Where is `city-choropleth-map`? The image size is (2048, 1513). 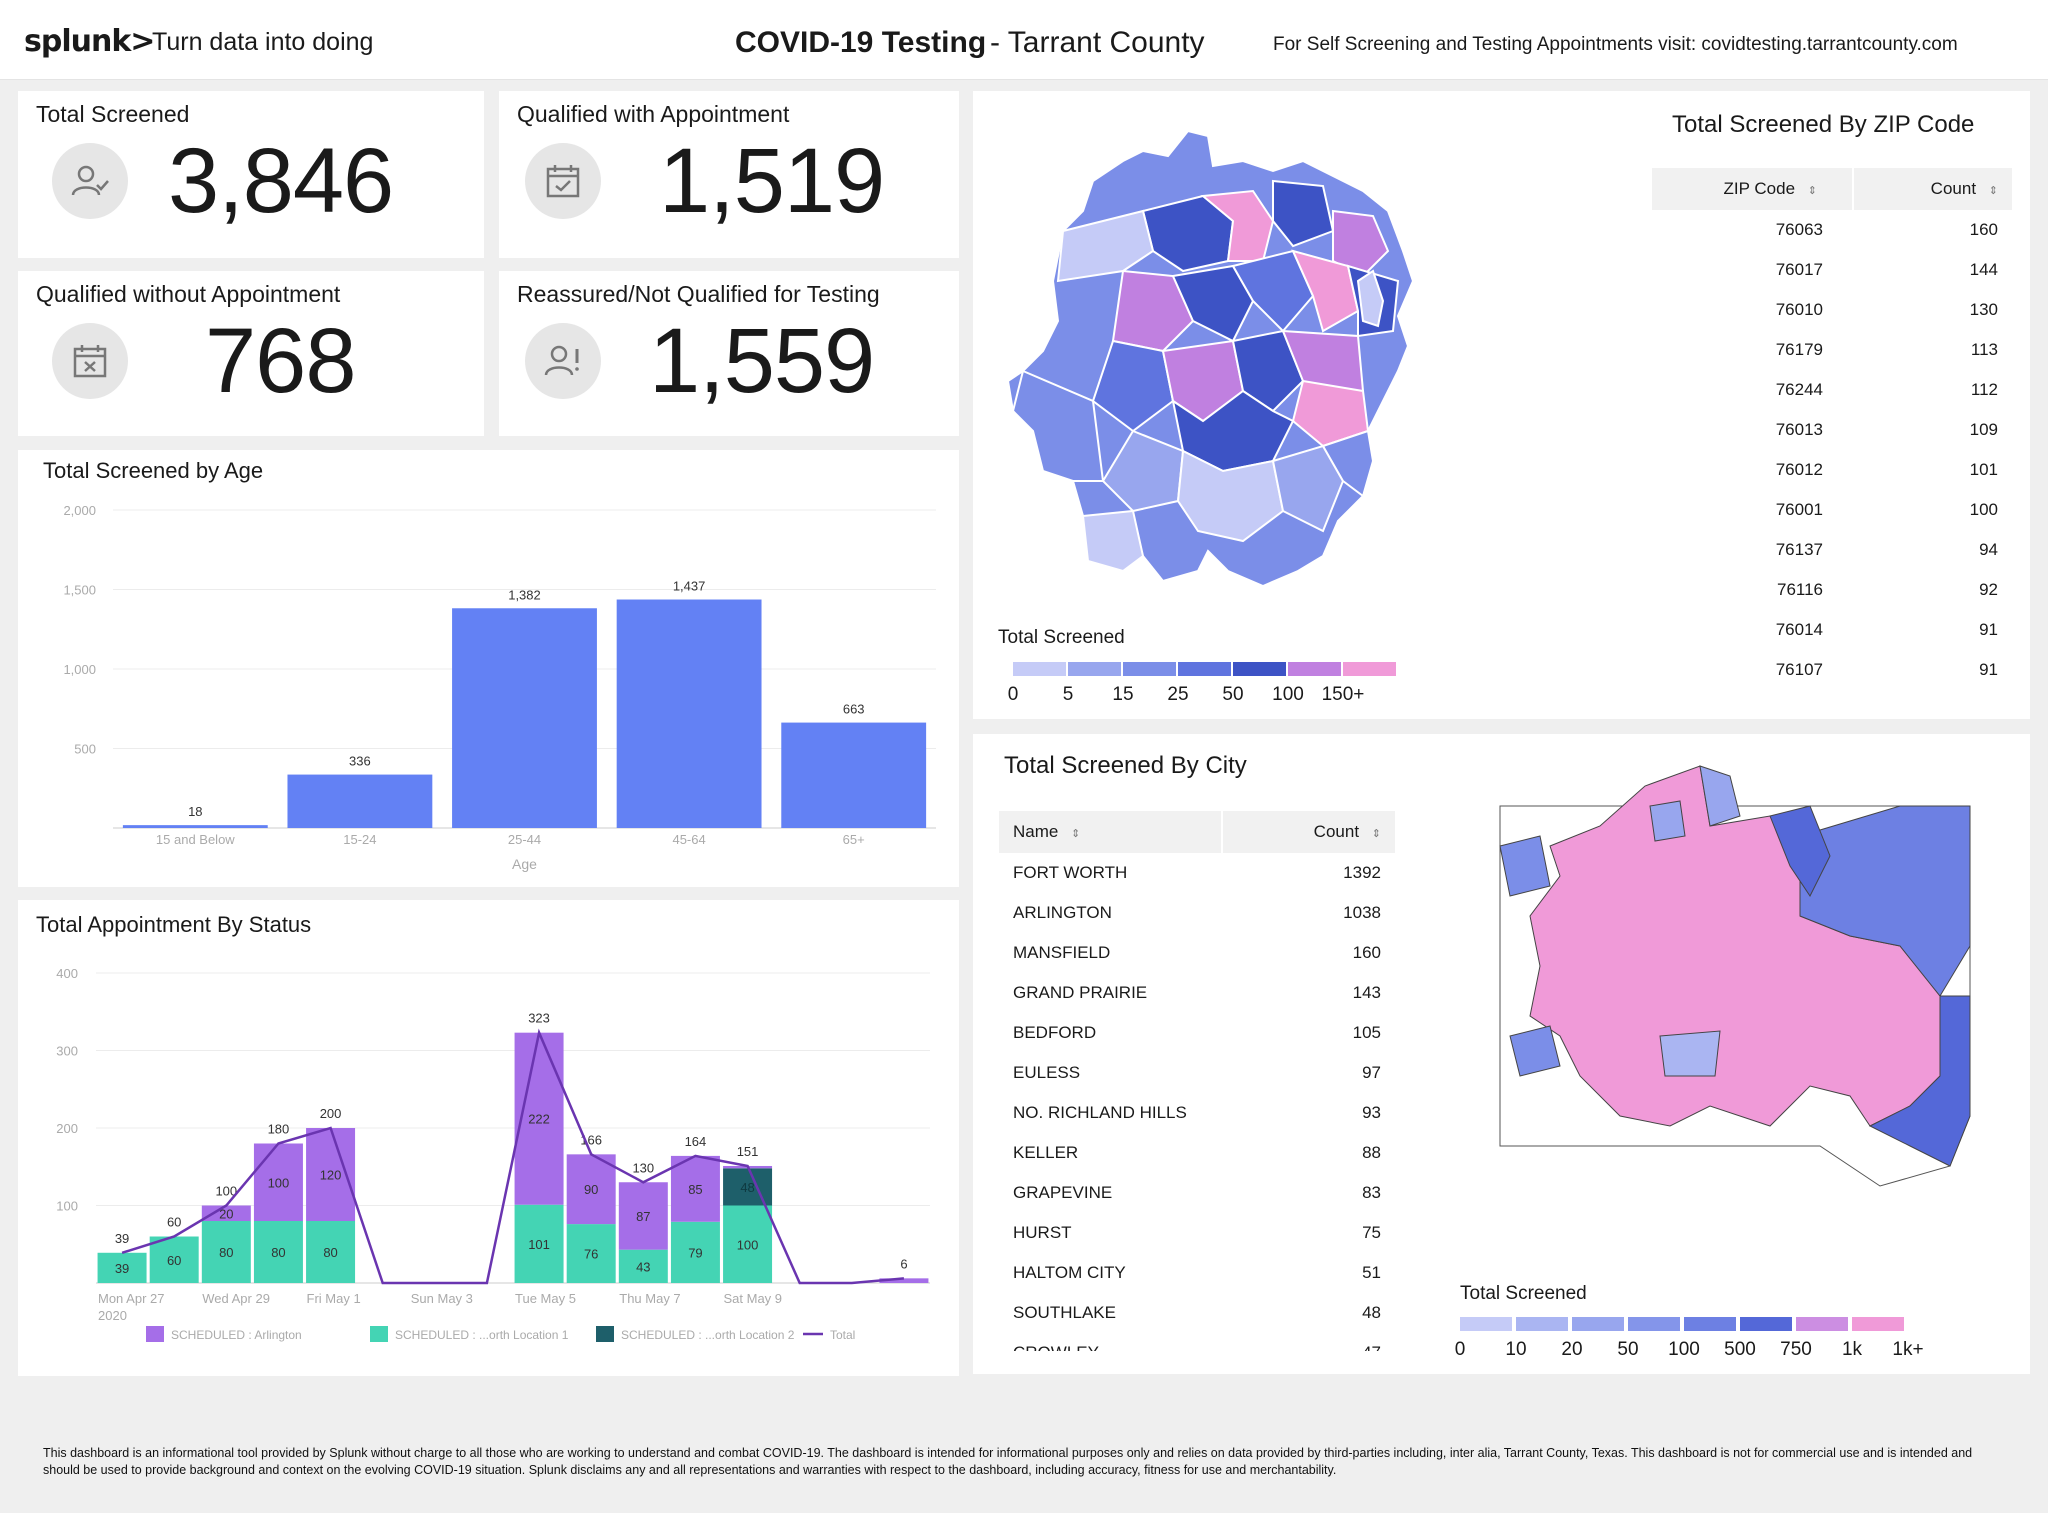
city-choropleth-map is located at coordinates (1735, 1016).